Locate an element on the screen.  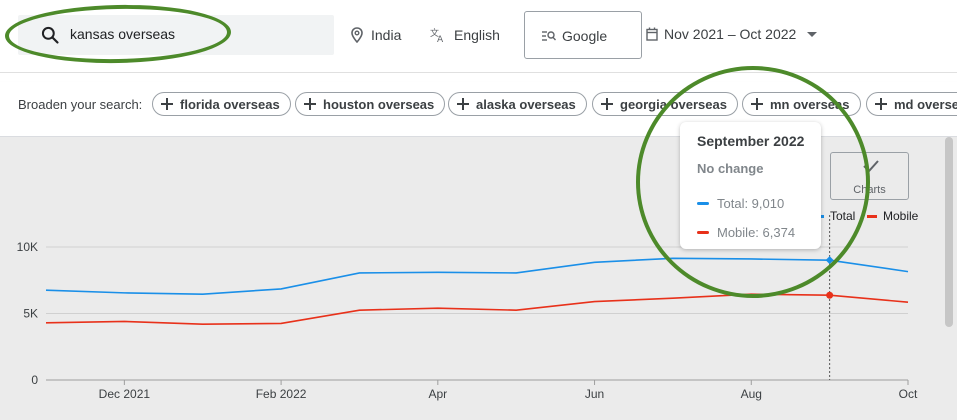
y-tick-label: 0 is located at coordinates (34, 380).